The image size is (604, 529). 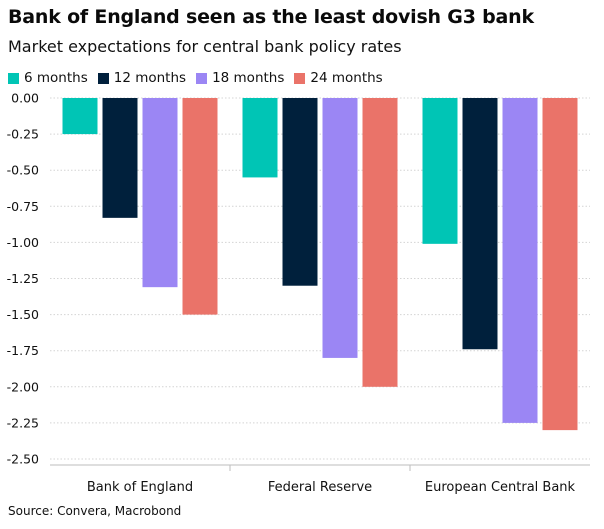 I want to click on bar-european-central-bank-18-months, so click(x=520, y=260).